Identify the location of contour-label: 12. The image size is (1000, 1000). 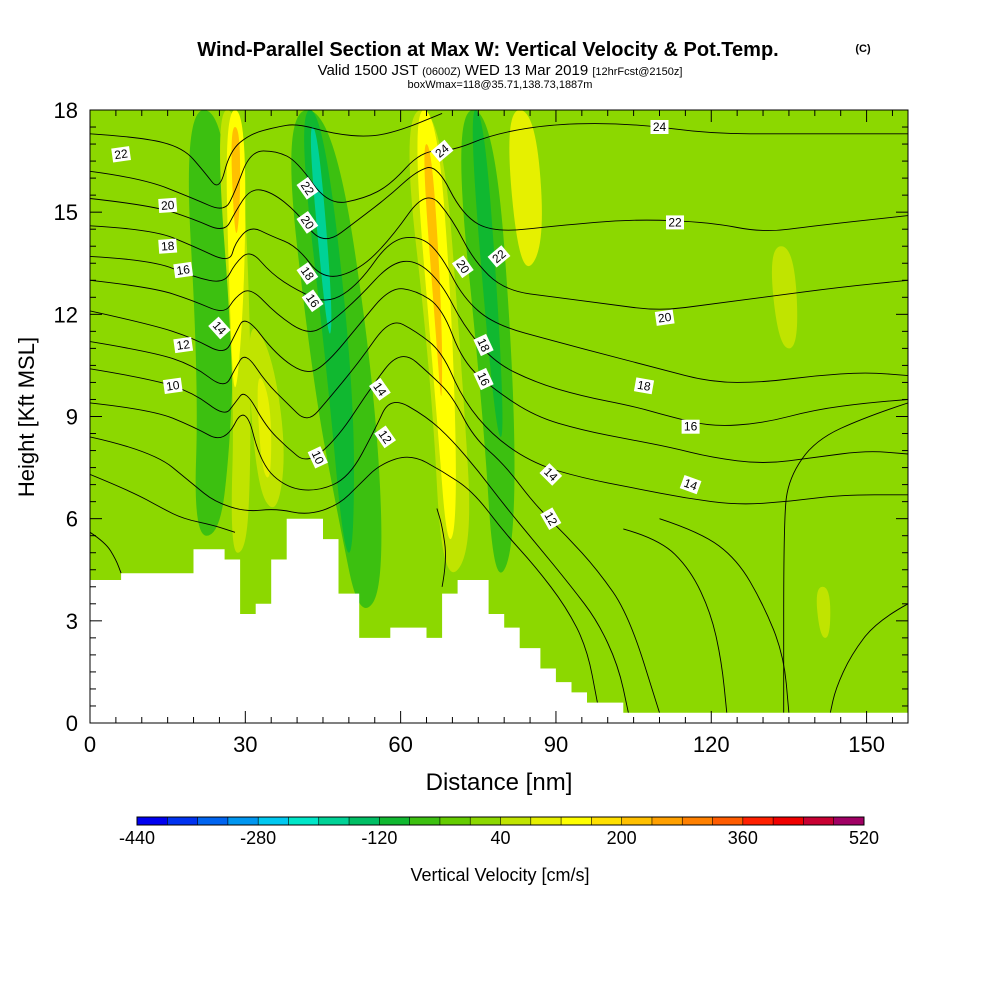
(183, 345).